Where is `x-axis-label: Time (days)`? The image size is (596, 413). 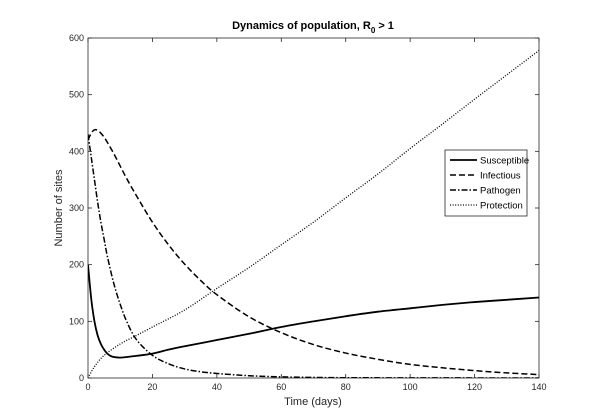 x-axis-label: Time (days) is located at coordinates (313, 402).